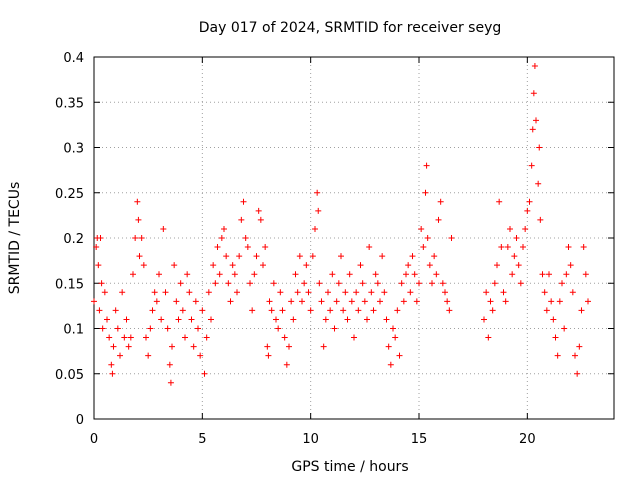 The height and width of the screenshot is (480, 640). Describe the element at coordinates (73, 239) in the screenshot. I see `y-tick-label: 0.2` at that location.